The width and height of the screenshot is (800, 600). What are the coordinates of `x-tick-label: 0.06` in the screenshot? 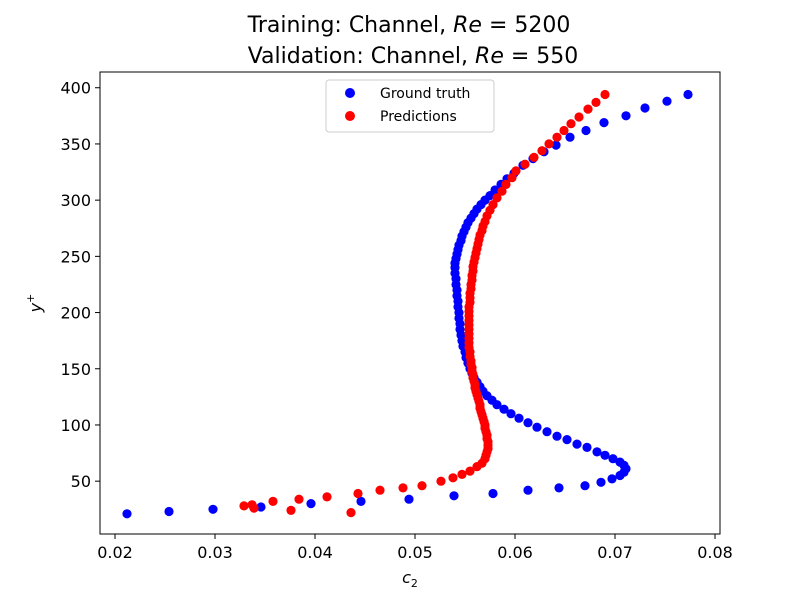 It's located at (515, 552).